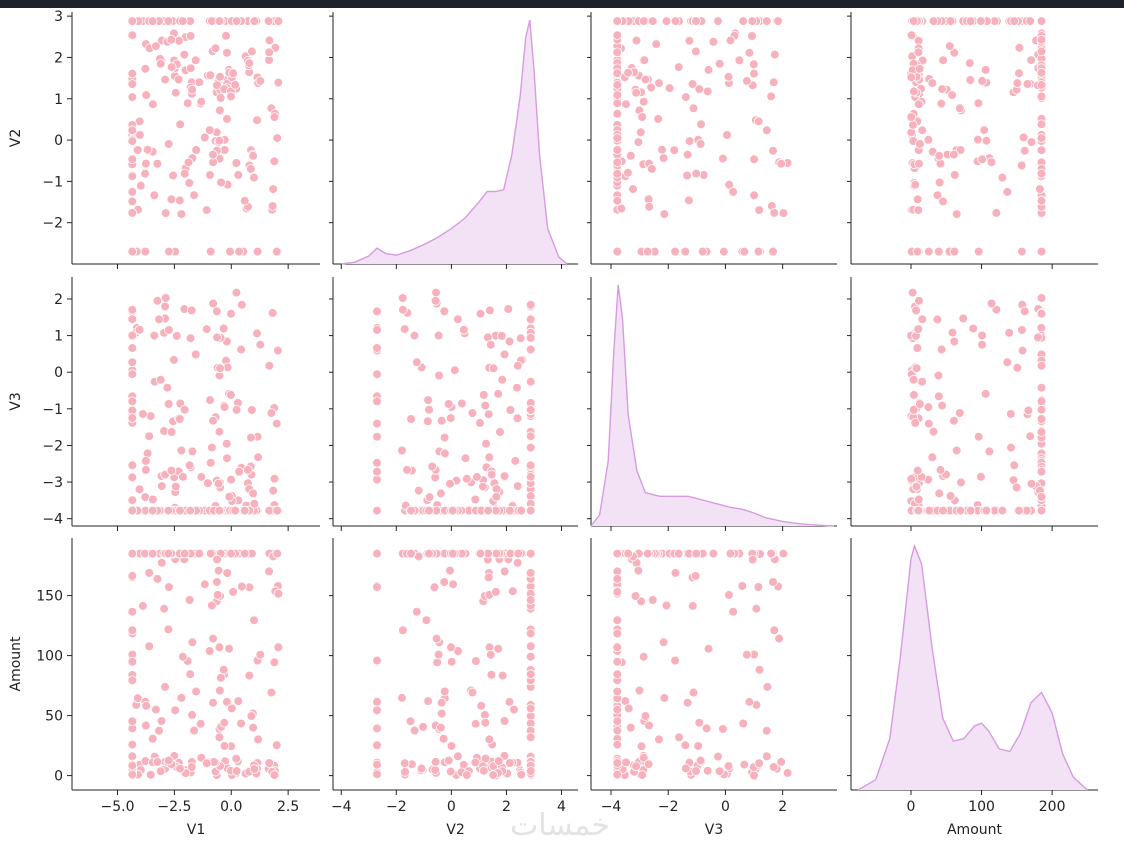 This screenshot has height=855, width=1124. Describe the element at coordinates (455, 830) in the screenshot. I see `x-axis-label: V2` at that location.